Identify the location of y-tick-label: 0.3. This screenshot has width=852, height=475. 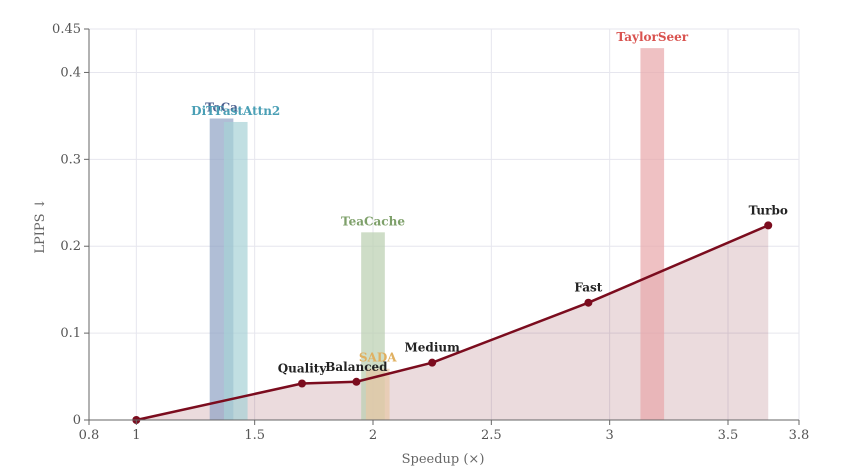
(70, 159).